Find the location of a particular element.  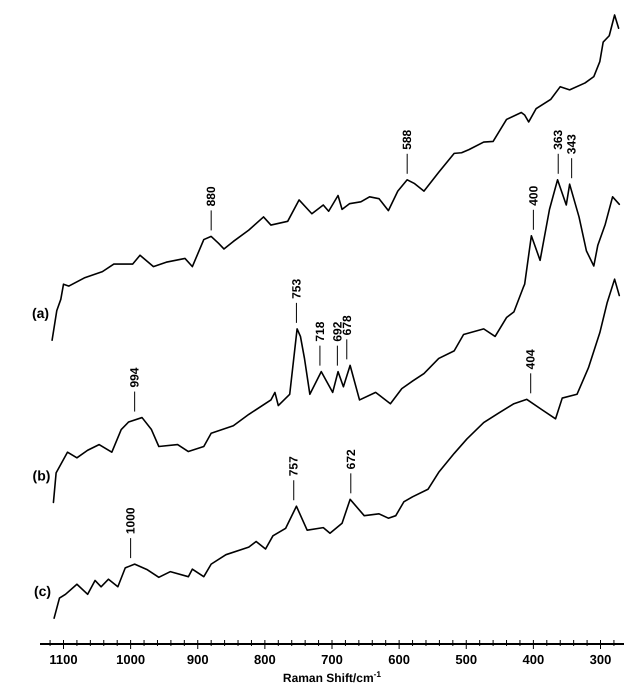

x-axis-title: Raman Shift/cm$^{-1}$ is located at coordinates (332, 677).